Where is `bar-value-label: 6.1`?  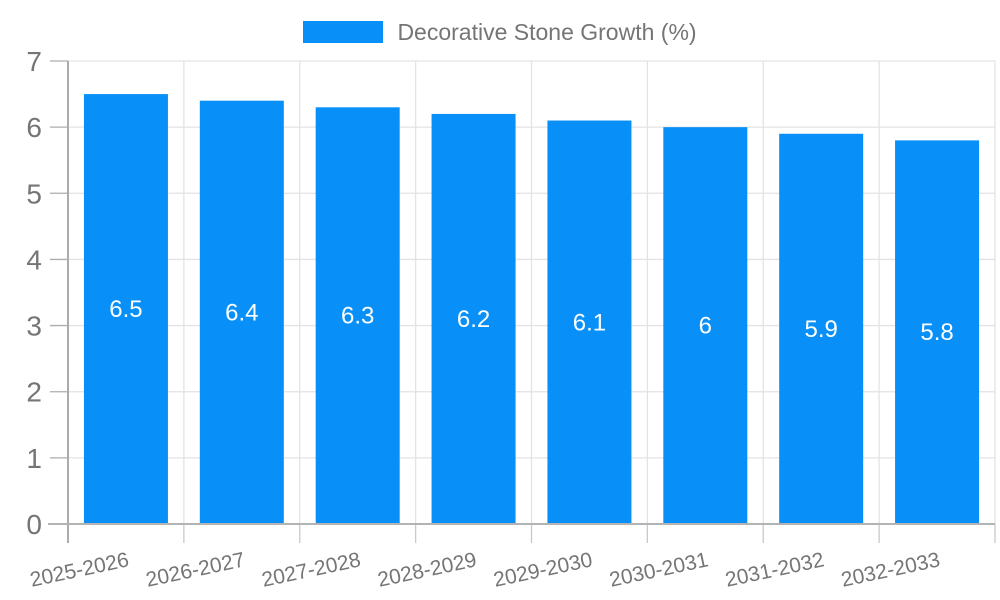
bar-value-label: 6.1 is located at coordinates (589, 322).